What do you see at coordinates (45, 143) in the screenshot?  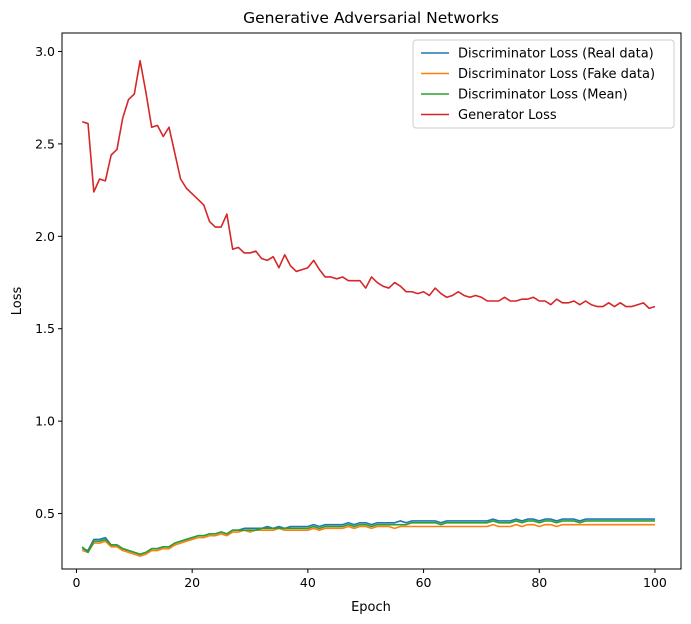 I see `y-tick-label: 2.5` at bounding box center [45, 143].